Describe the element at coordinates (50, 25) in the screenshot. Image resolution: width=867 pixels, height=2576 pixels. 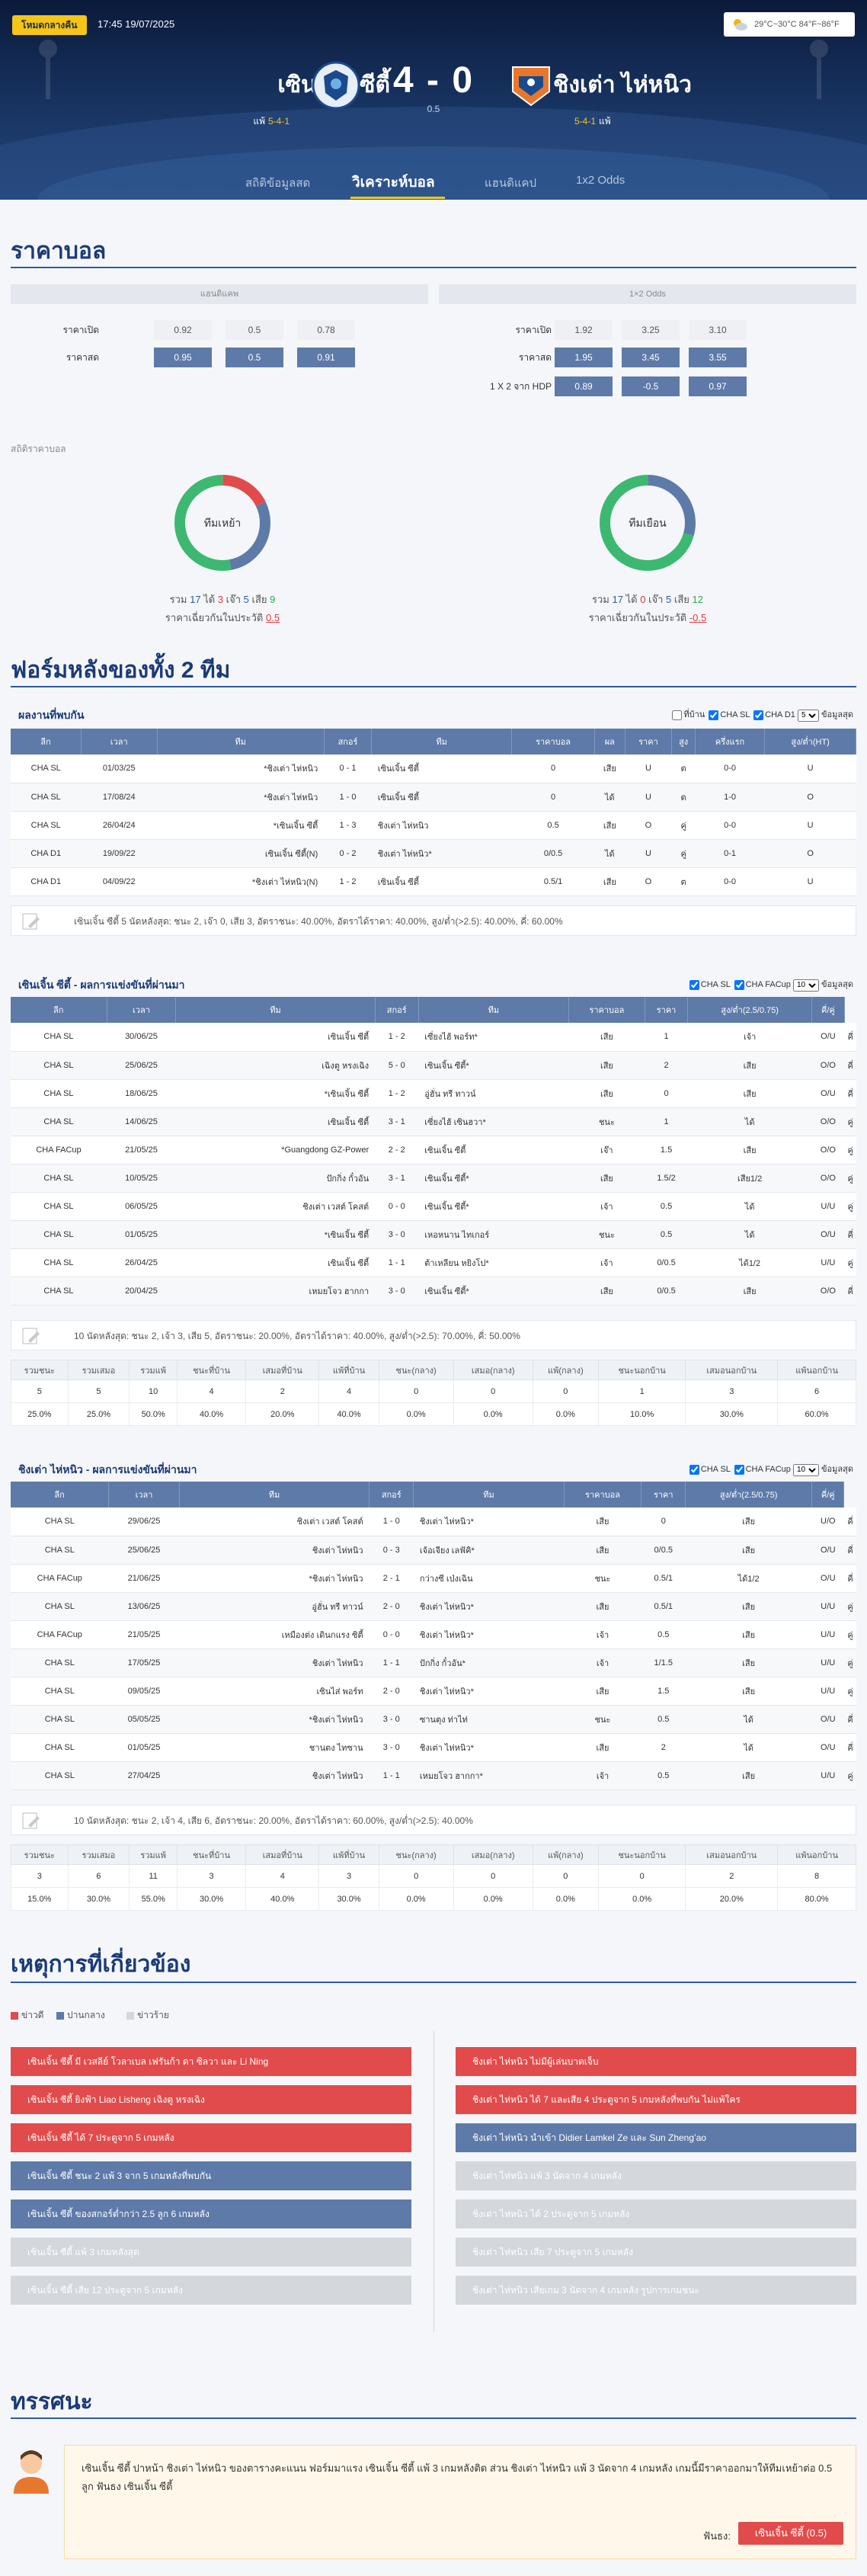
I see `night-mode-button: โหมดกลางคืน` at that location.